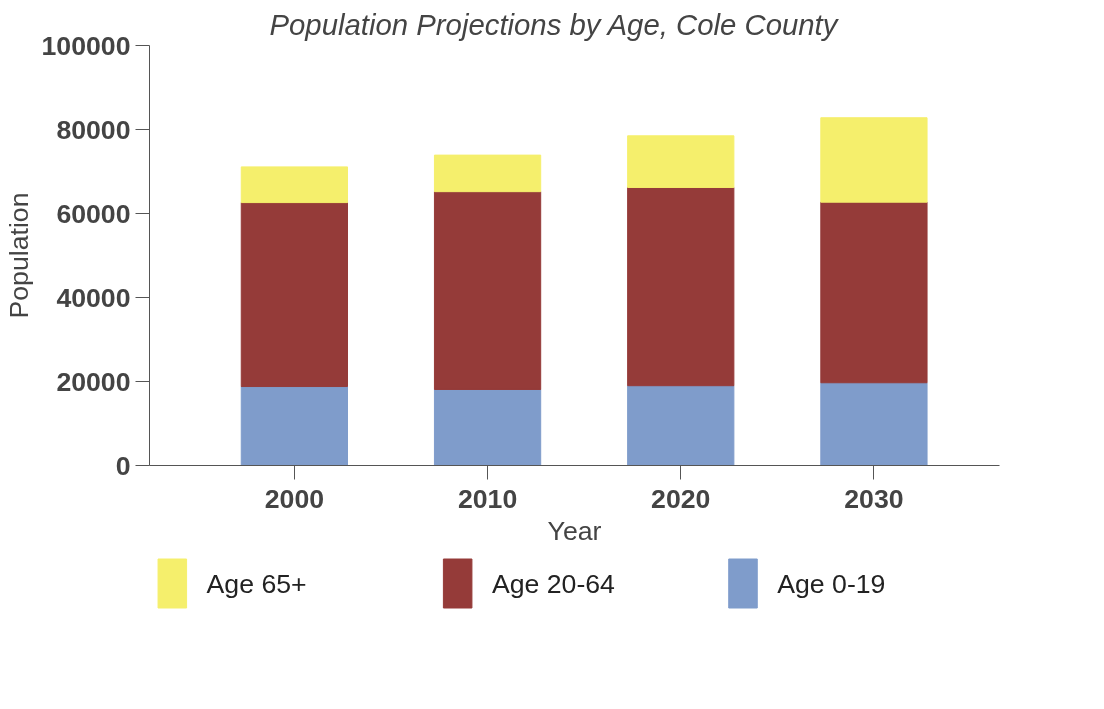  What do you see at coordinates (294, 498) in the screenshot?
I see `x-tick-label: 2000` at bounding box center [294, 498].